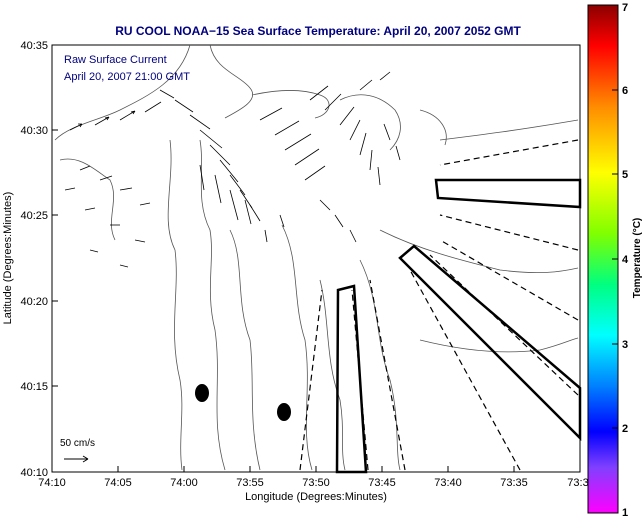 This screenshot has height=518, width=644. I want to click on y-tick-label: 40:25, so click(34, 216).